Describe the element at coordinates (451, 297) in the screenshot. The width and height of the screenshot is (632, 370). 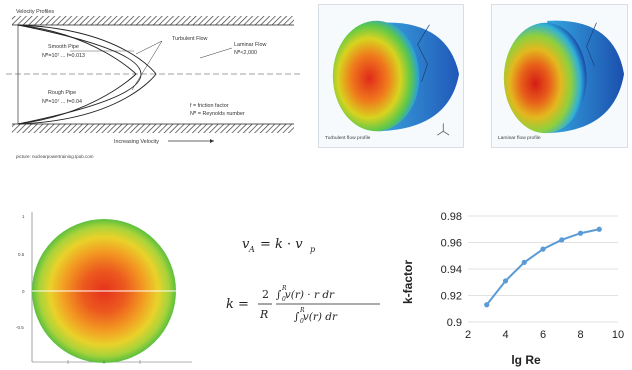
I see `y-tick-label: 0.92` at that location.